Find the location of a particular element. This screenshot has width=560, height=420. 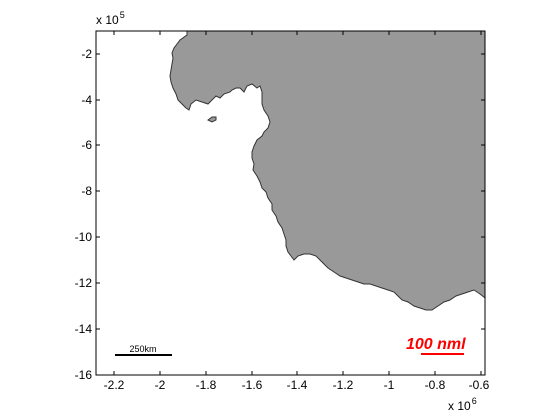

x-tick-label: -2 is located at coordinates (160, 385).